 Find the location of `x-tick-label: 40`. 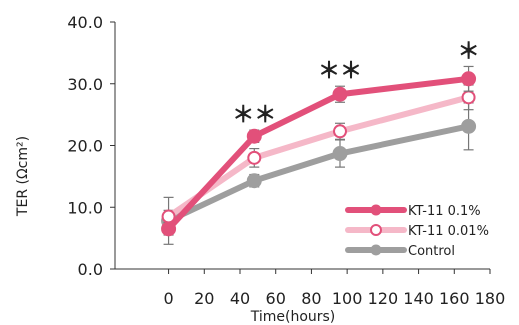

x-tick-label: 40 is located at coordinates (240, 298).